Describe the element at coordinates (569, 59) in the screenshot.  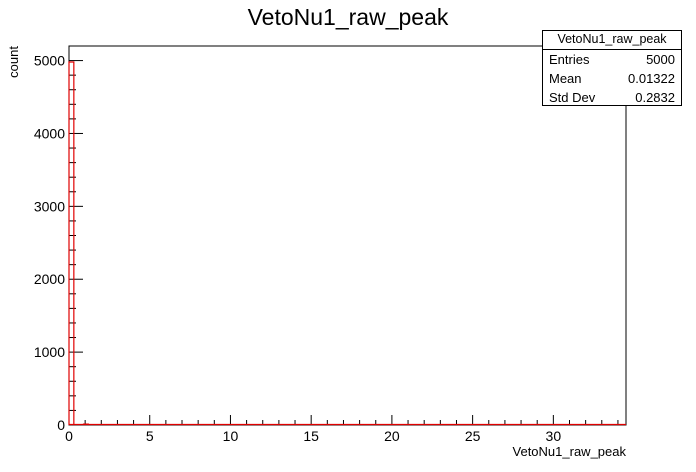
I see `stats-label: Entries` at that location.